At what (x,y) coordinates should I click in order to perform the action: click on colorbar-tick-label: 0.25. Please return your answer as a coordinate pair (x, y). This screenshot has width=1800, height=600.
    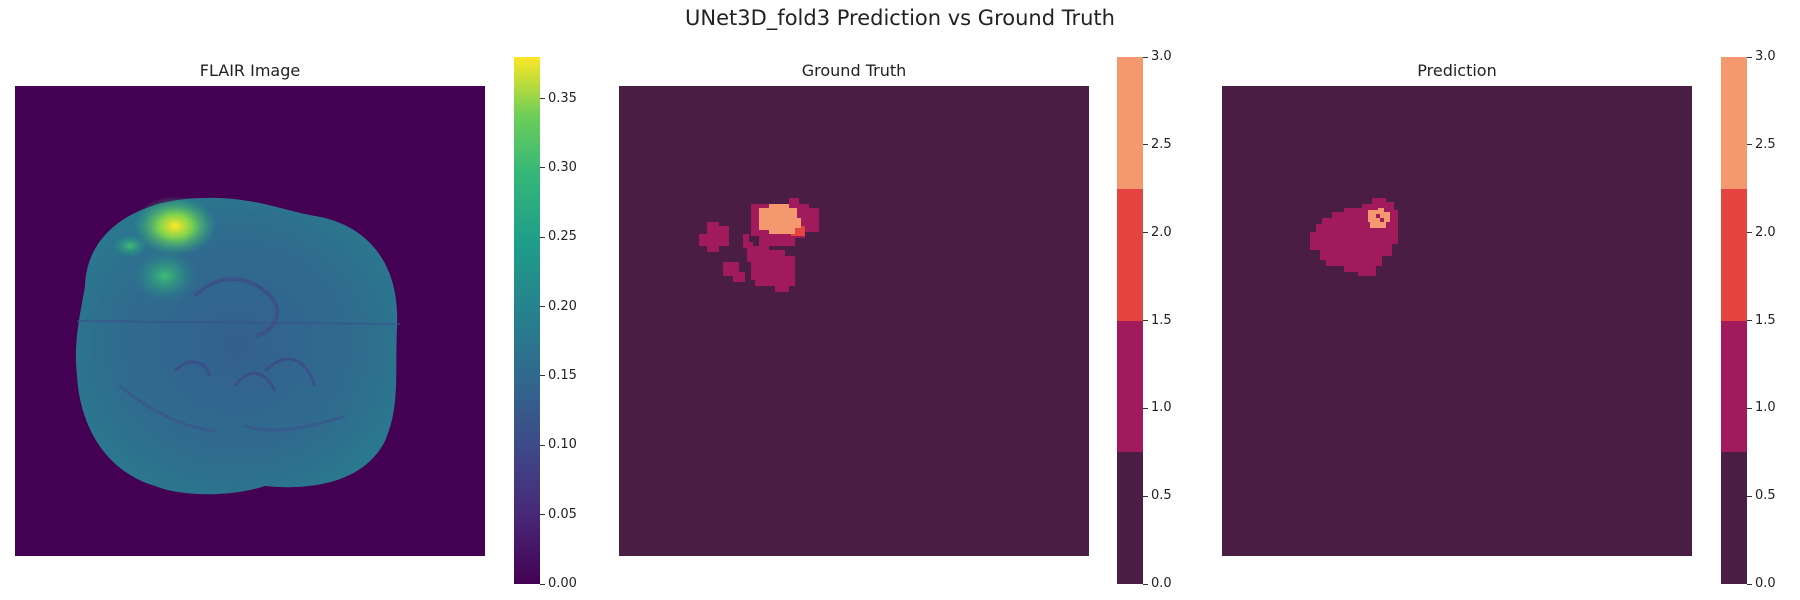
    Looking at the image, I should click on (562, 237).